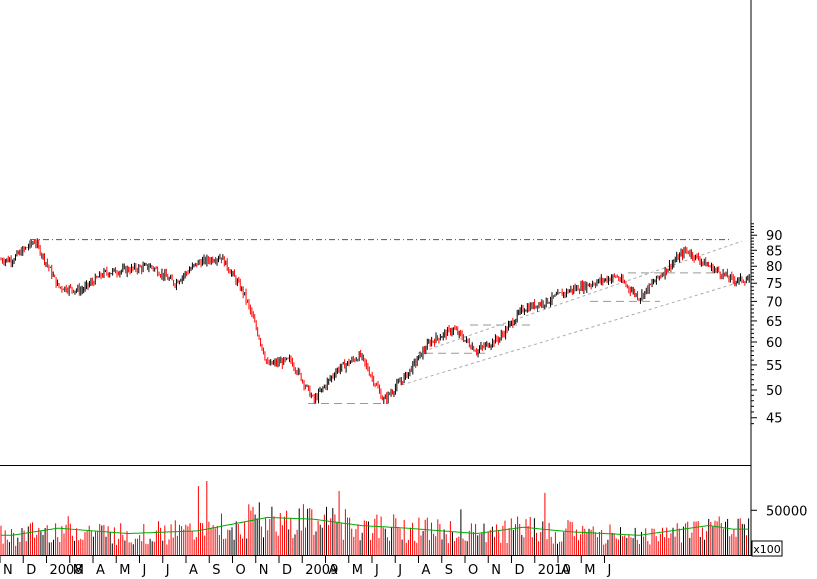 Image resolution: width=817 pixels, height=579 pixels. I want to click on month-label: 2010, so click(554, 570).